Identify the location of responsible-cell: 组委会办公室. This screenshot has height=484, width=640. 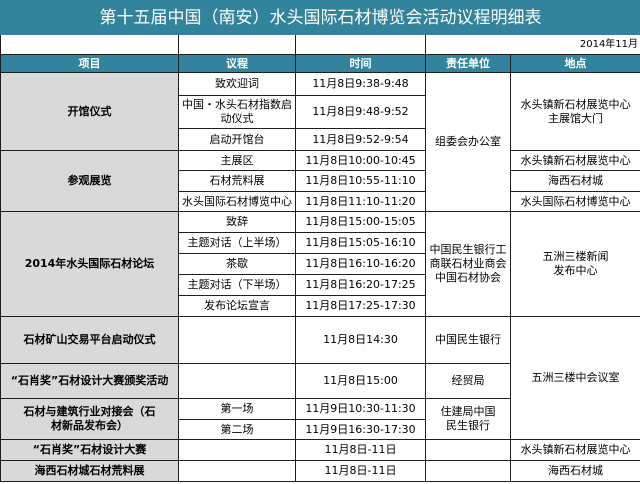
(468, 142).